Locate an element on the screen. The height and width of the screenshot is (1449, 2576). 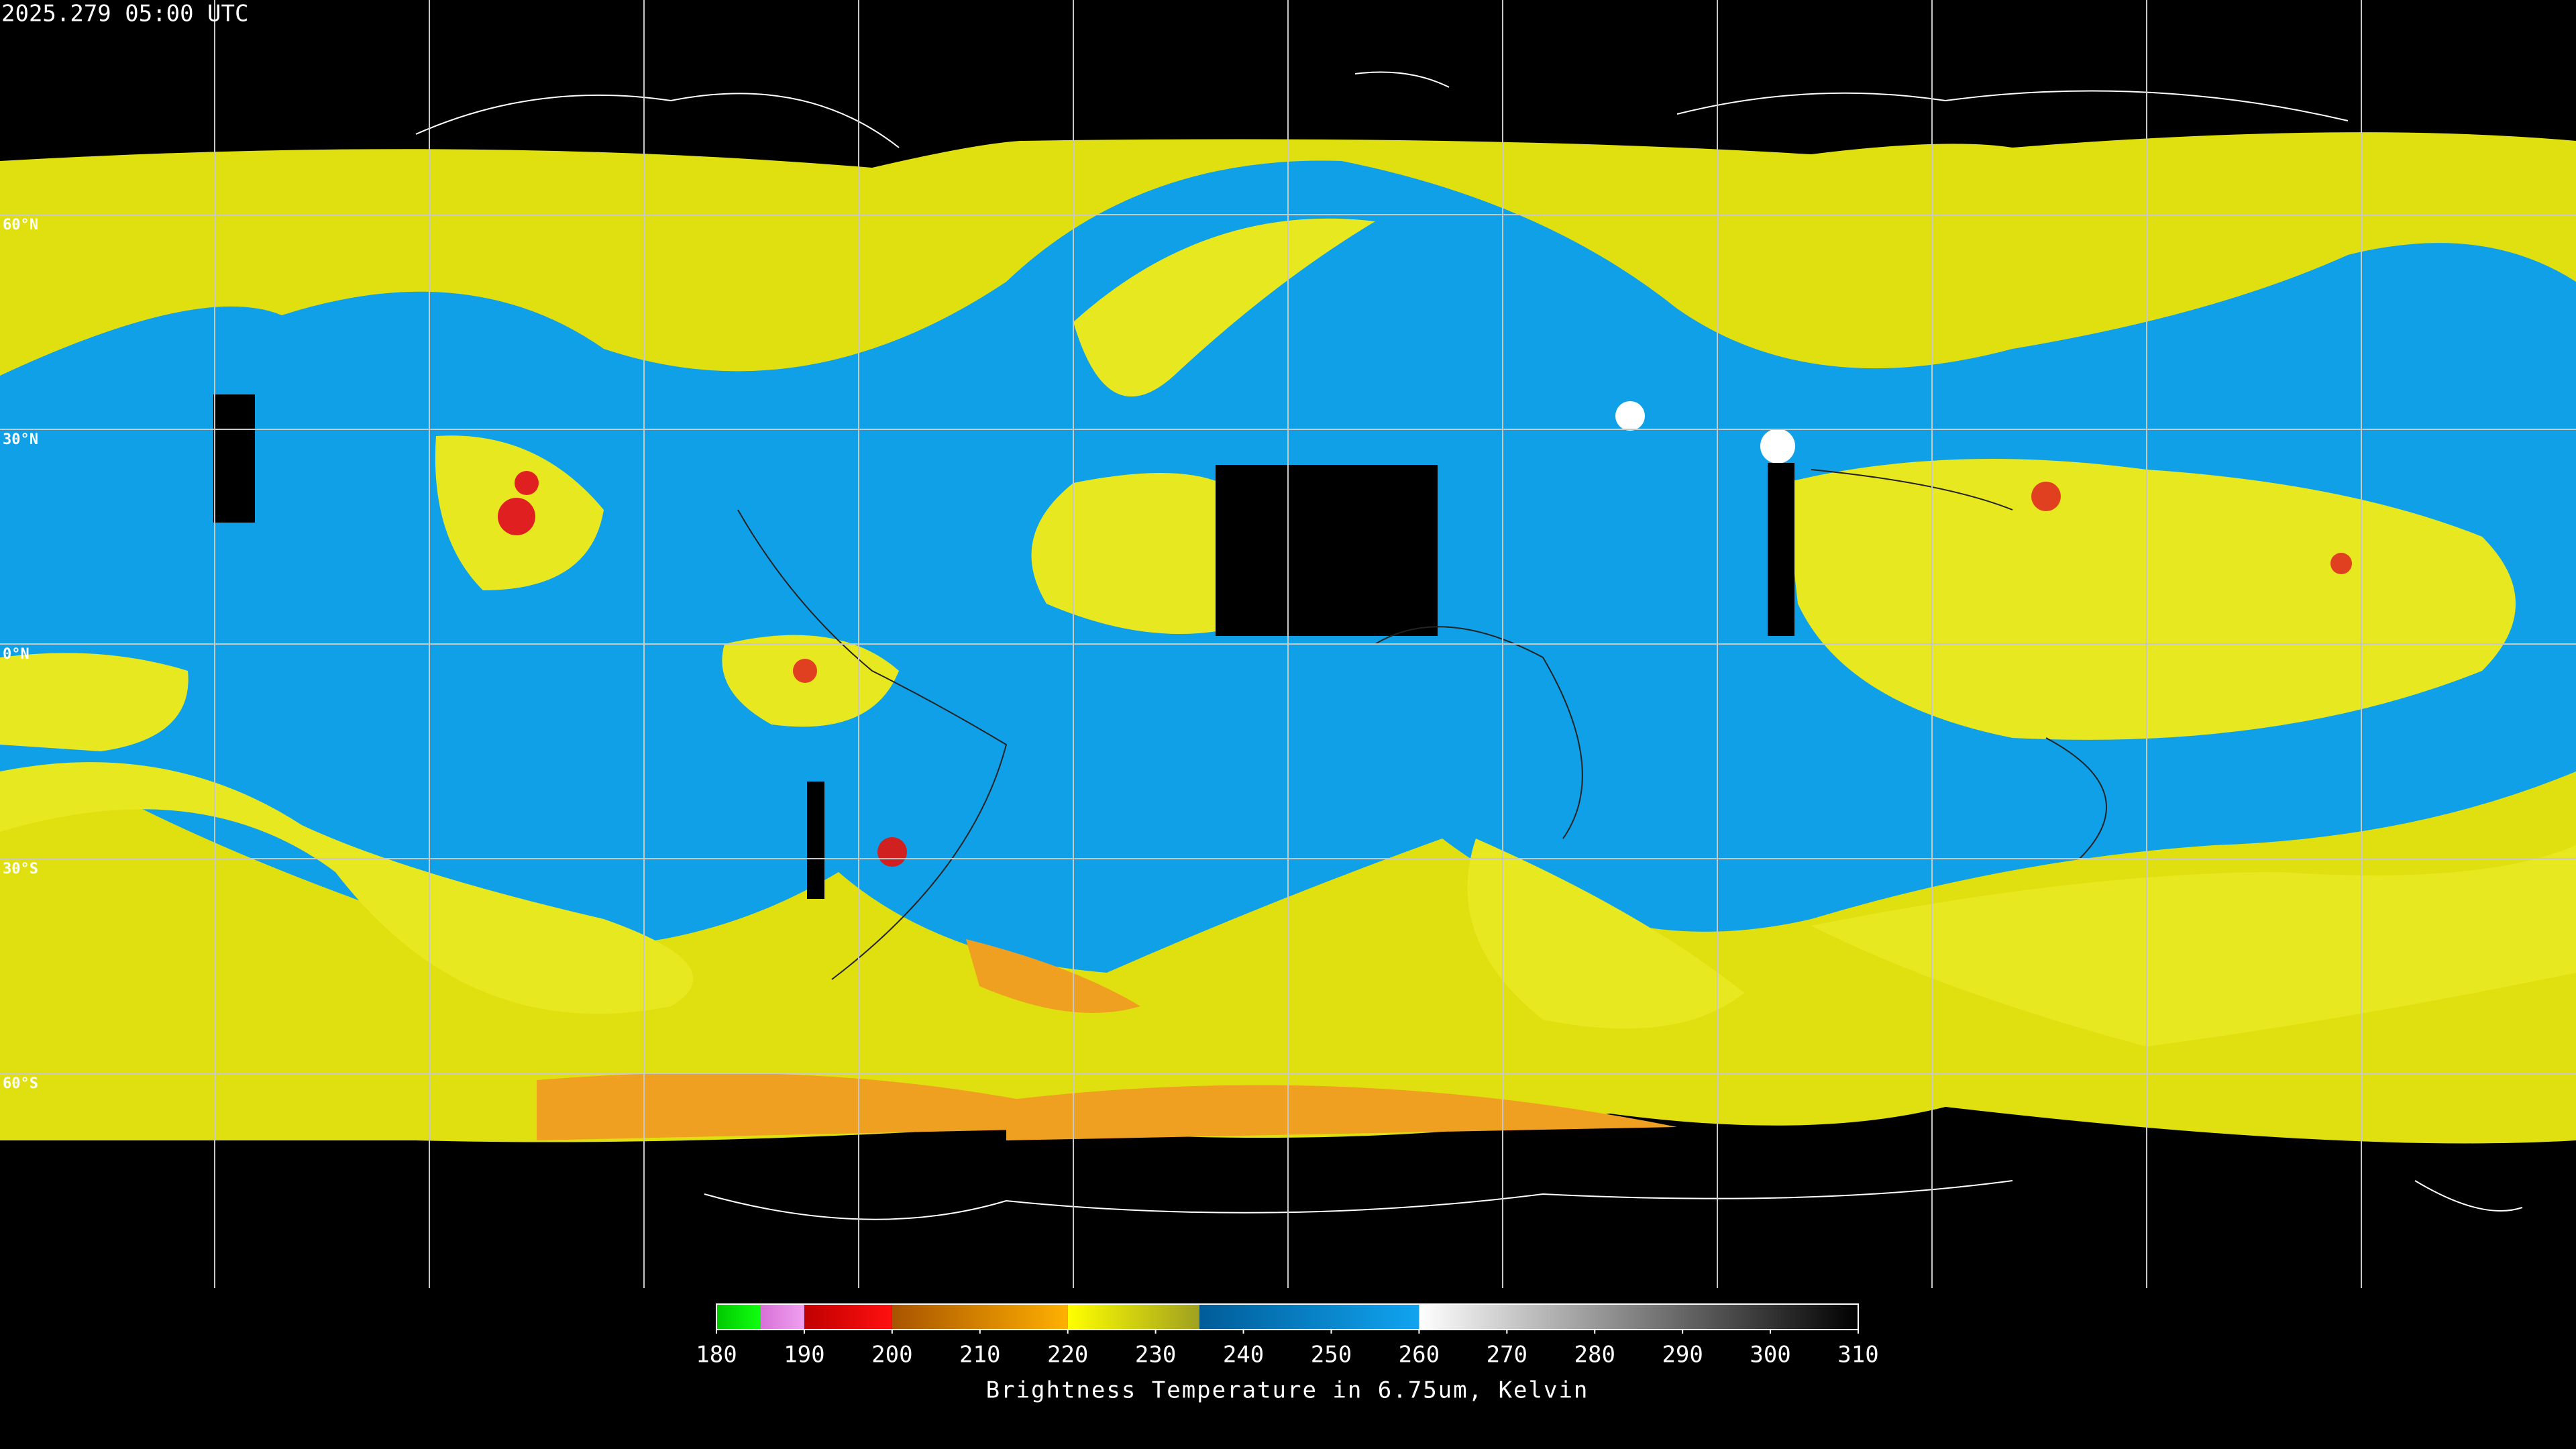
colorbar-tick-label: 180 is located at coordinates (716, 1355).